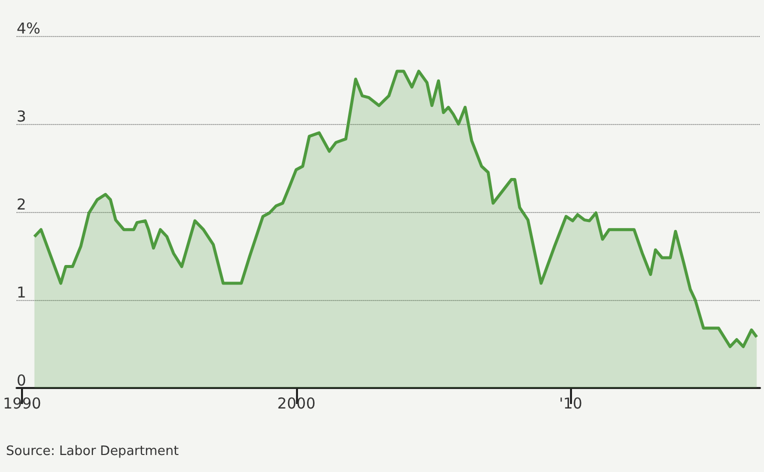 The image size is (764, 472). What do you see at coordinates (296, 403) in the screenshot?
I see `x-tick-label: 2000` at bounding box center [296, 403].